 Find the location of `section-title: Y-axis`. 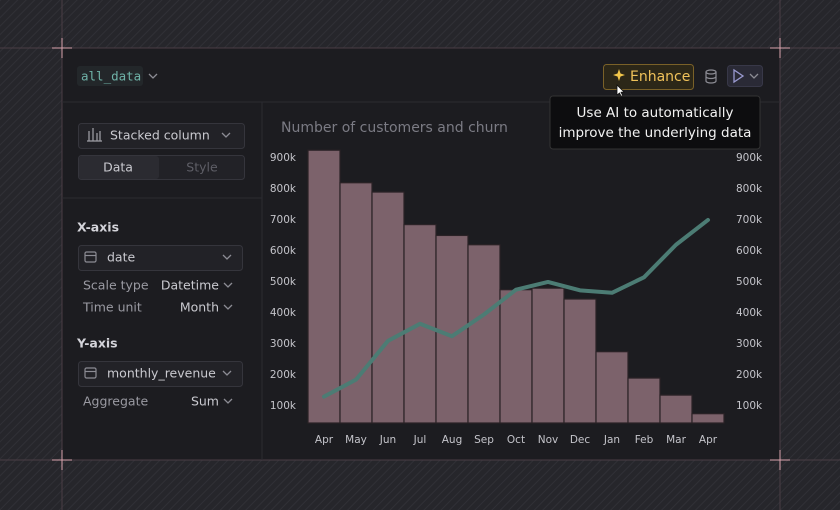

section-title: Y-axis is located at coordinates (97, 343).